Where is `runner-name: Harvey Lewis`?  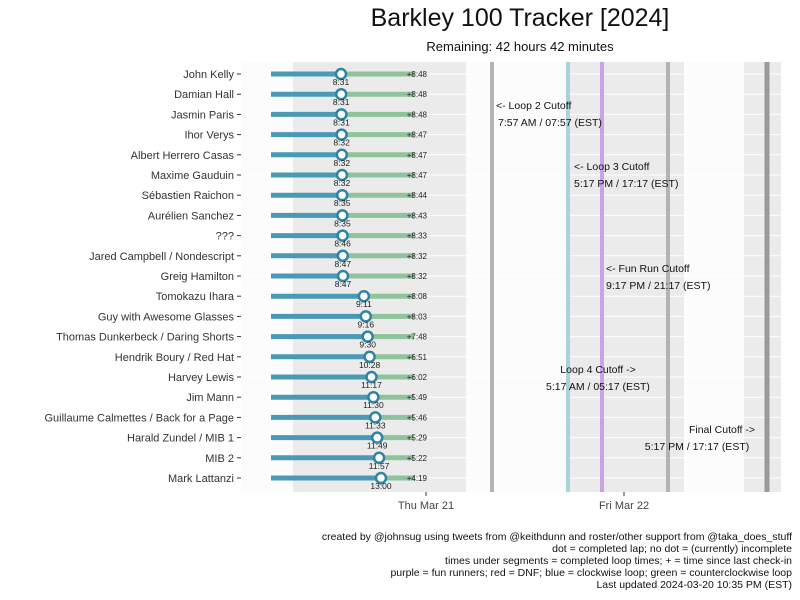
runner-name: Harvey Lewis is located at coordinates (201, 378).